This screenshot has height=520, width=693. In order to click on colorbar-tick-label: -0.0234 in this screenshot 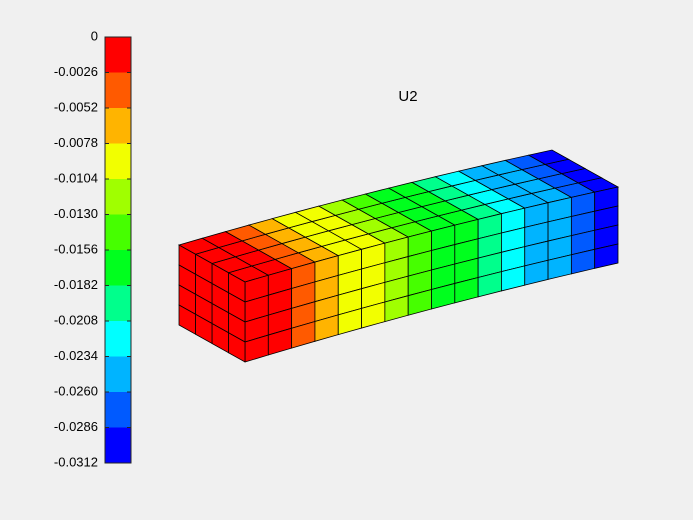, I will do `click(76, 355)`.